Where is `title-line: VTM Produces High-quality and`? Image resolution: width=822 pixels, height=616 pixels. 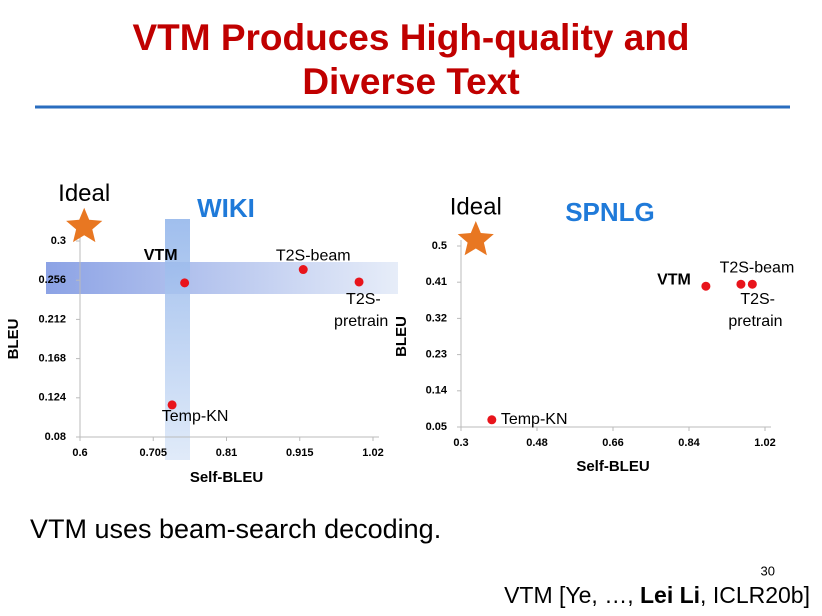
title-line: VTM Produces High-quality and is located at coordinates (410, 37).